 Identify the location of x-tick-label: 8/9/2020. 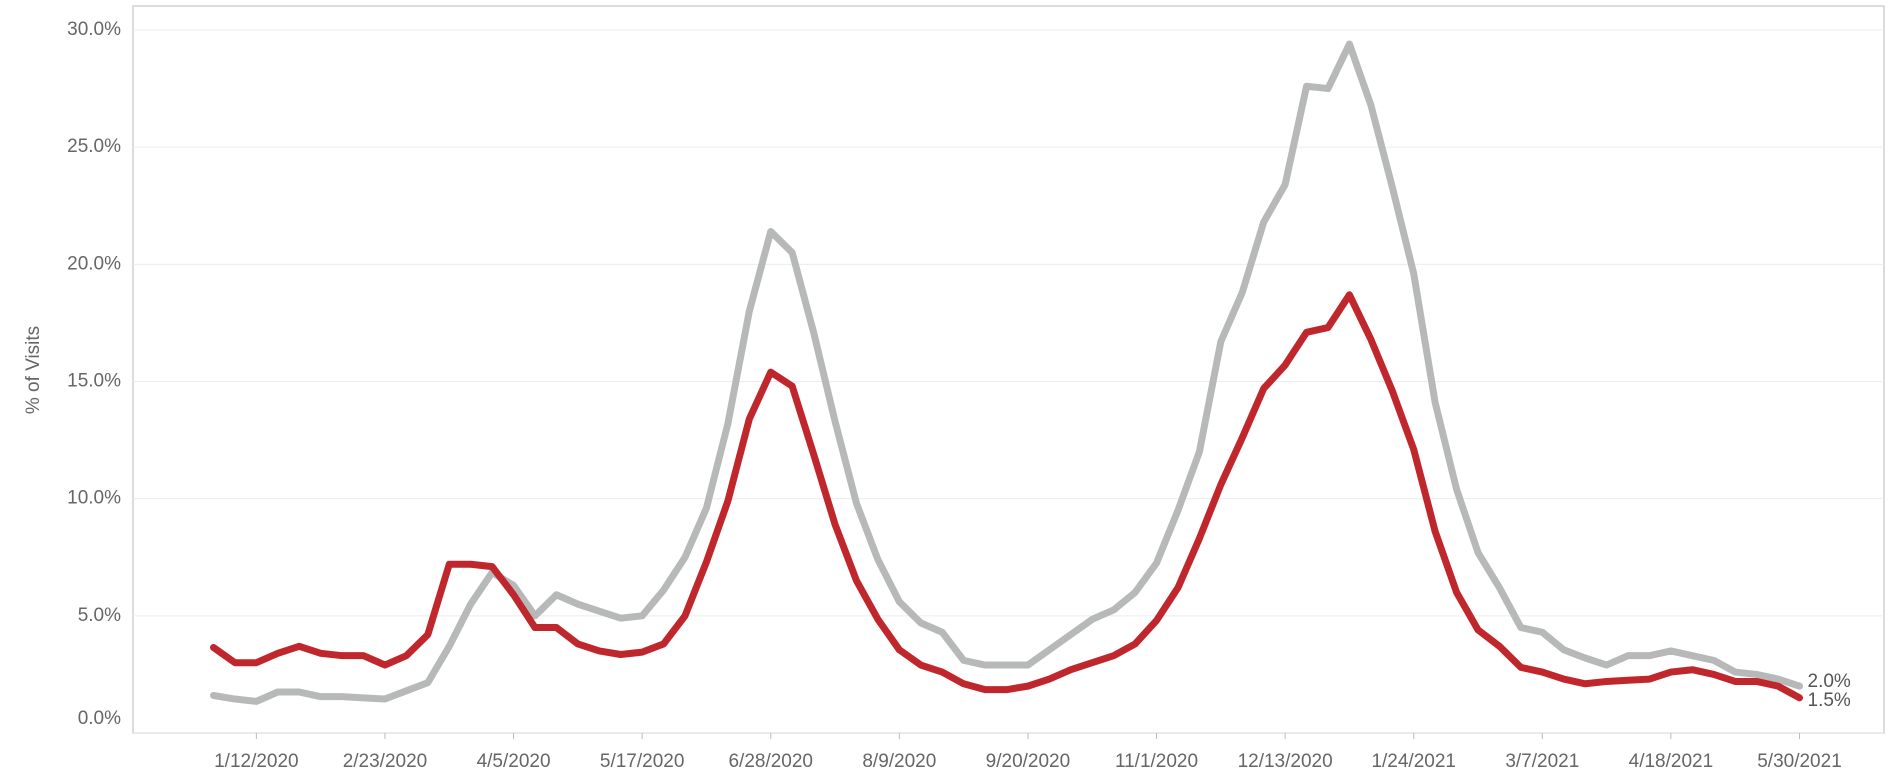
(899, 761).